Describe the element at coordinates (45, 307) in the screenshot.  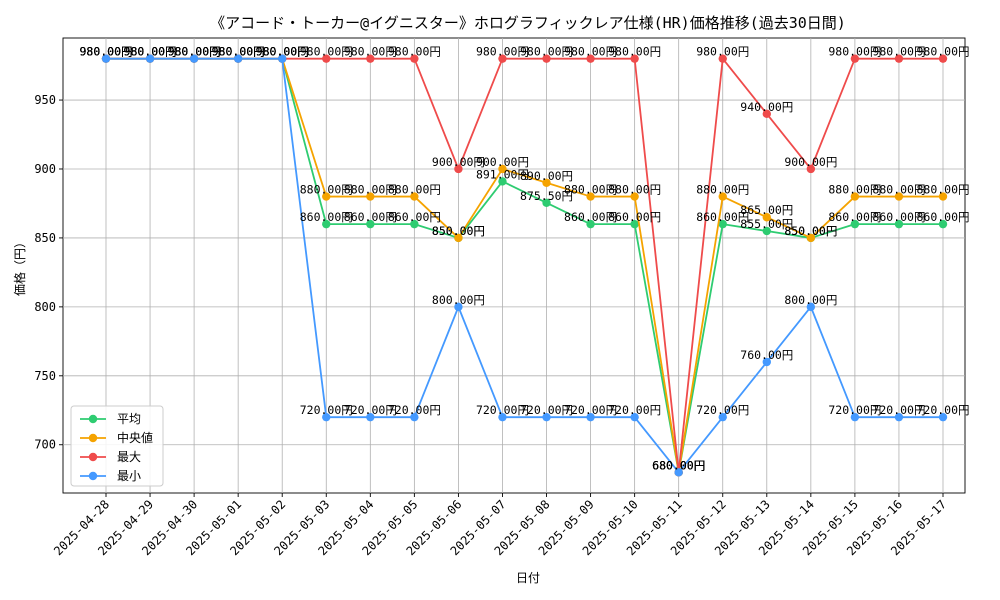
I see `y-tick-label: 800` at that location.